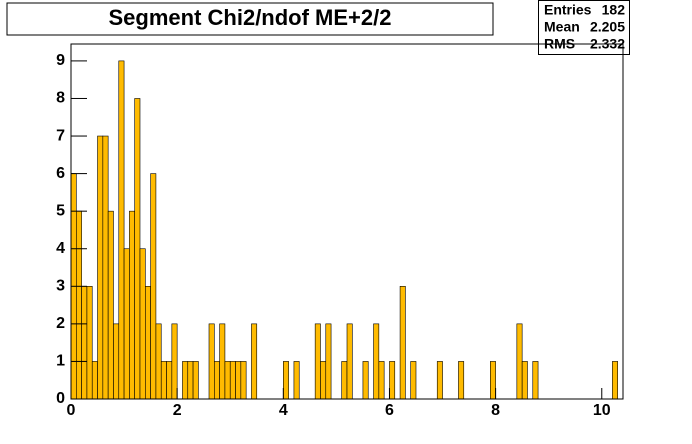 This screenshot has height=444, width=692. What do you see at coordinates (389, 410) in the screenshot?
I see `x-tick-label: 6` at bounding box center [389, 410].